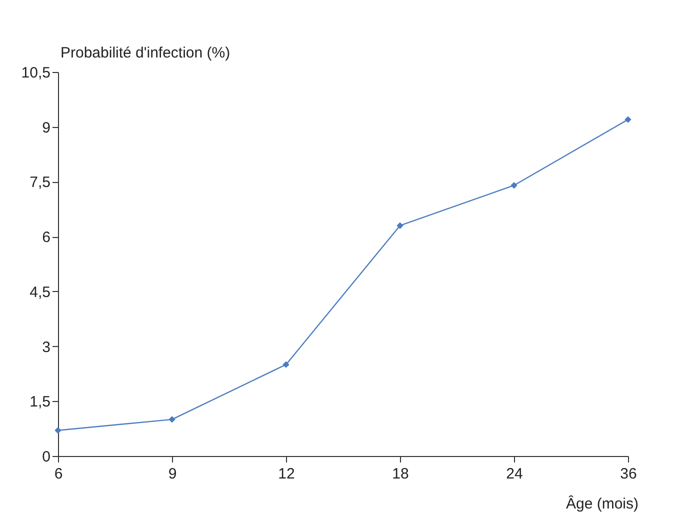 The height and width of the screenshot is (523, 678). What do you see at coordinates (46, 457) in the screenshot?
I see `y-tick-label: 0` at bounding box center [46, 457].